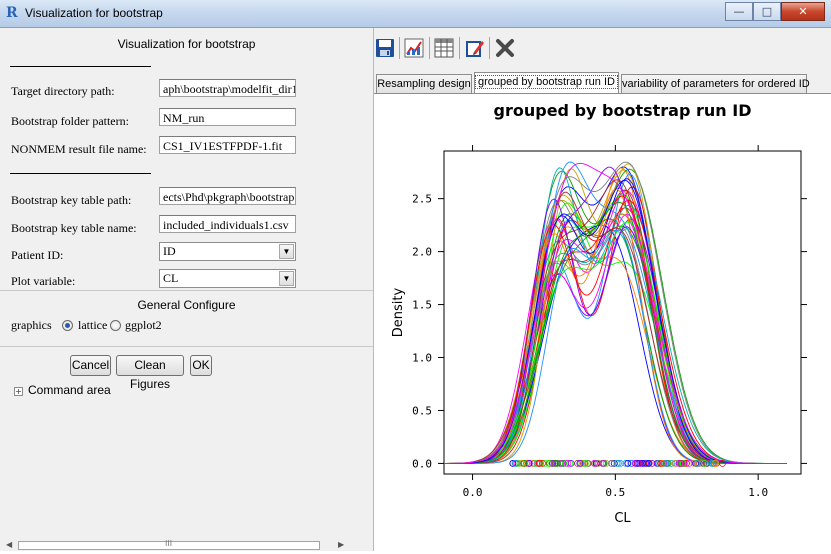  What do you see at coordinates (43, 281) in the screenshot?
I see `plot-variable-label: Plot variable:` at bounding box center [43, 281].